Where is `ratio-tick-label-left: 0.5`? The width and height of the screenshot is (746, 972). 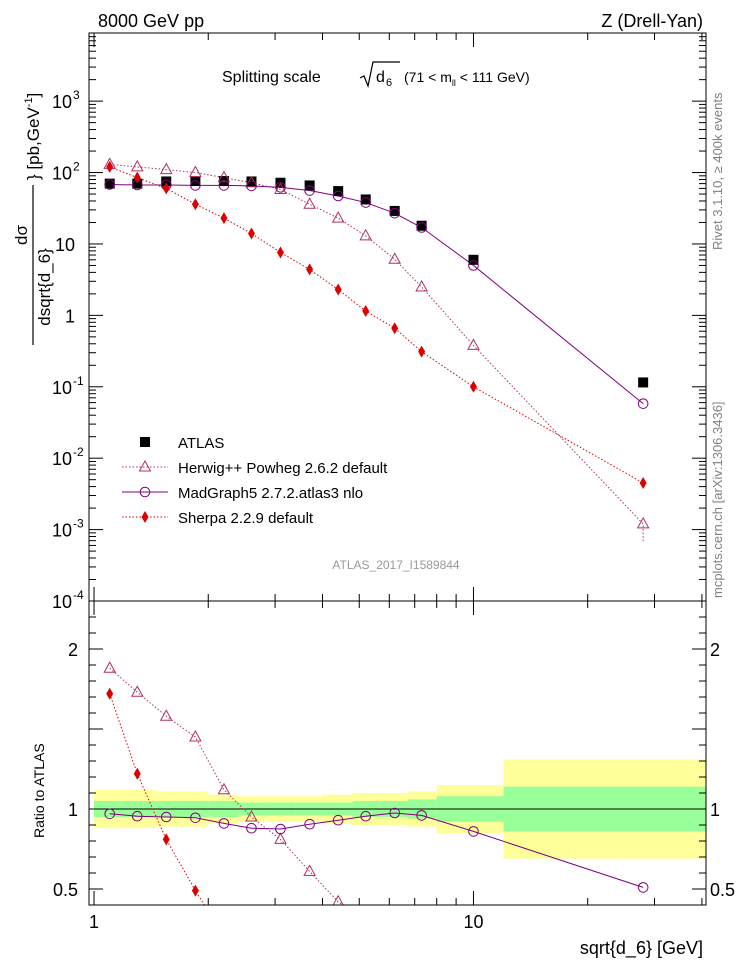 ratio-tick-label-left: 0.5 is located at coordinates (65, 890).